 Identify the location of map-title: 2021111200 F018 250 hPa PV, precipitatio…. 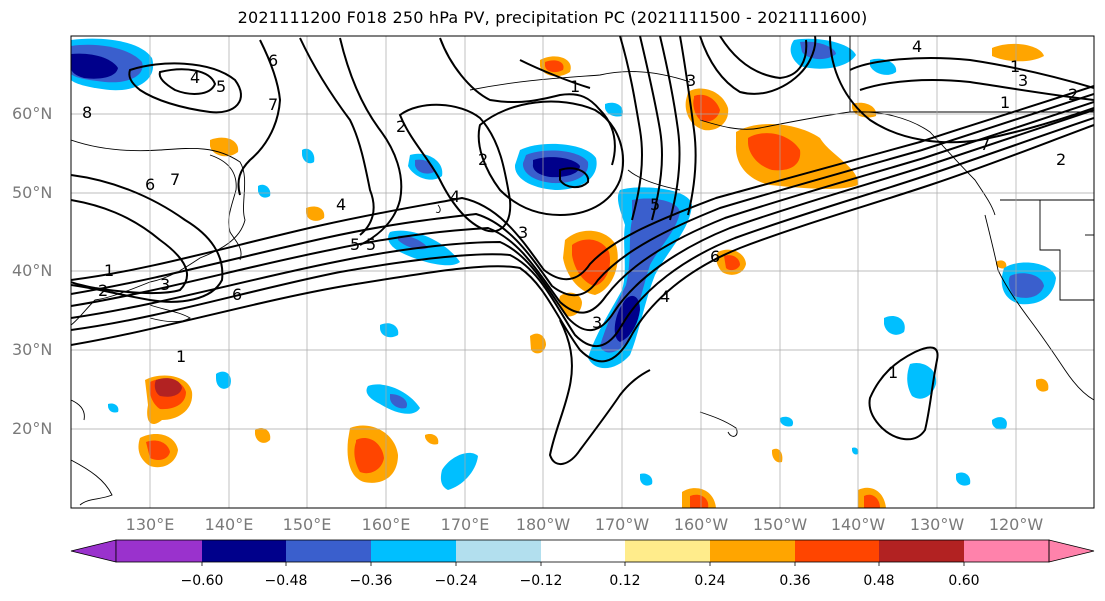
(552, 17).